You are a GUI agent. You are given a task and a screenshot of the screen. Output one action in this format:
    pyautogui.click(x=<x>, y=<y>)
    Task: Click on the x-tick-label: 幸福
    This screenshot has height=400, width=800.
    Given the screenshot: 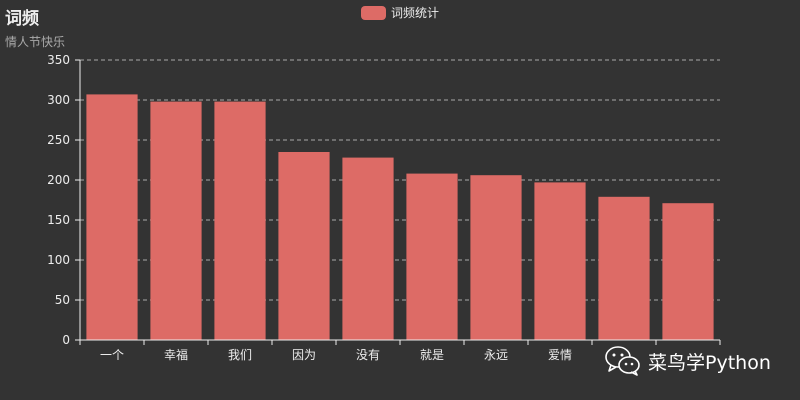 What is the action you would take?
    pyautogui.click(x=176, y=354)
    